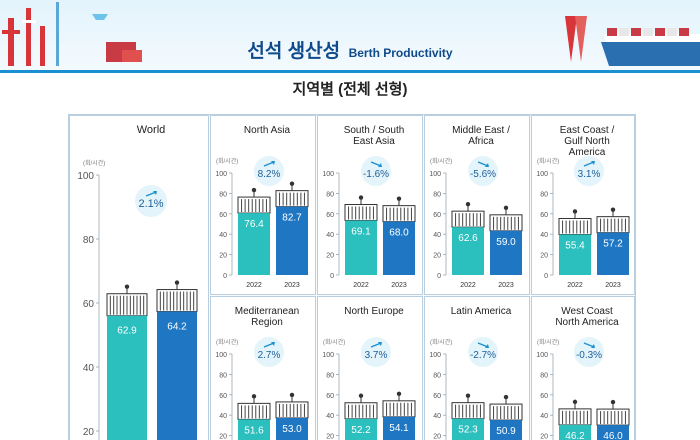 Image resolution: width=700 pixels, height=440 pixels. I want to click on change-label: 3.7%, so click(376, 355).